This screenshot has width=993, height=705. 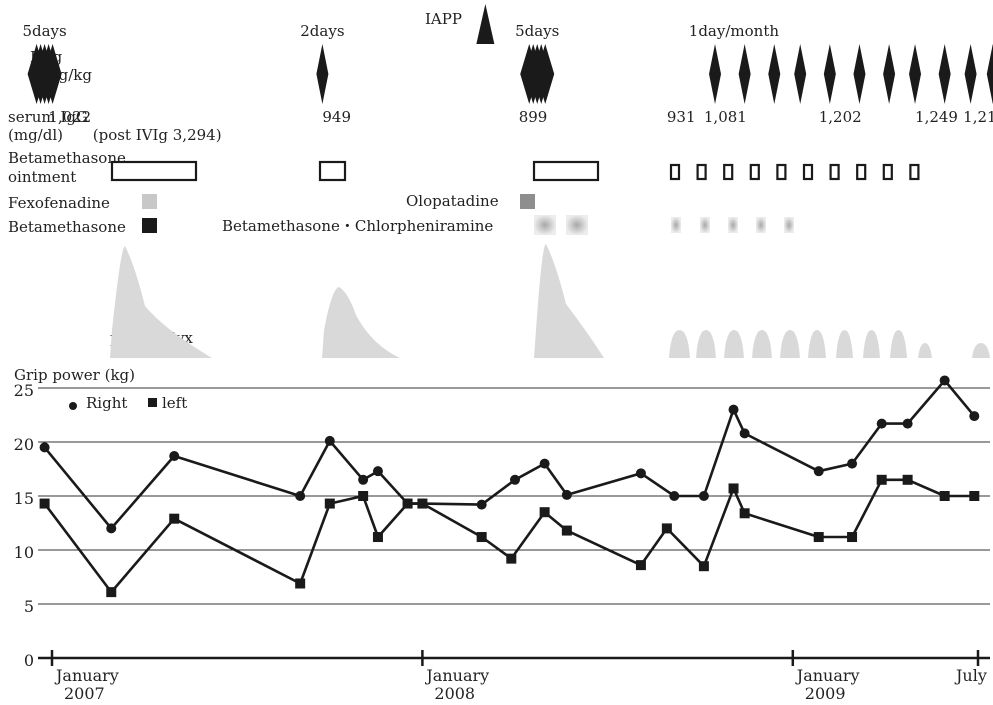 I want to click on iapp-label: IAPP, so click(x=443, y=19).